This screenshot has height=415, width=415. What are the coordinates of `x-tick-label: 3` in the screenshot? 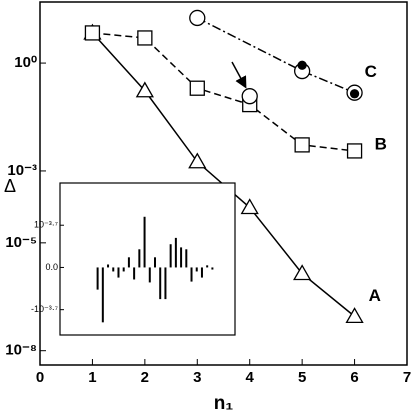 It's located at (197, 377).